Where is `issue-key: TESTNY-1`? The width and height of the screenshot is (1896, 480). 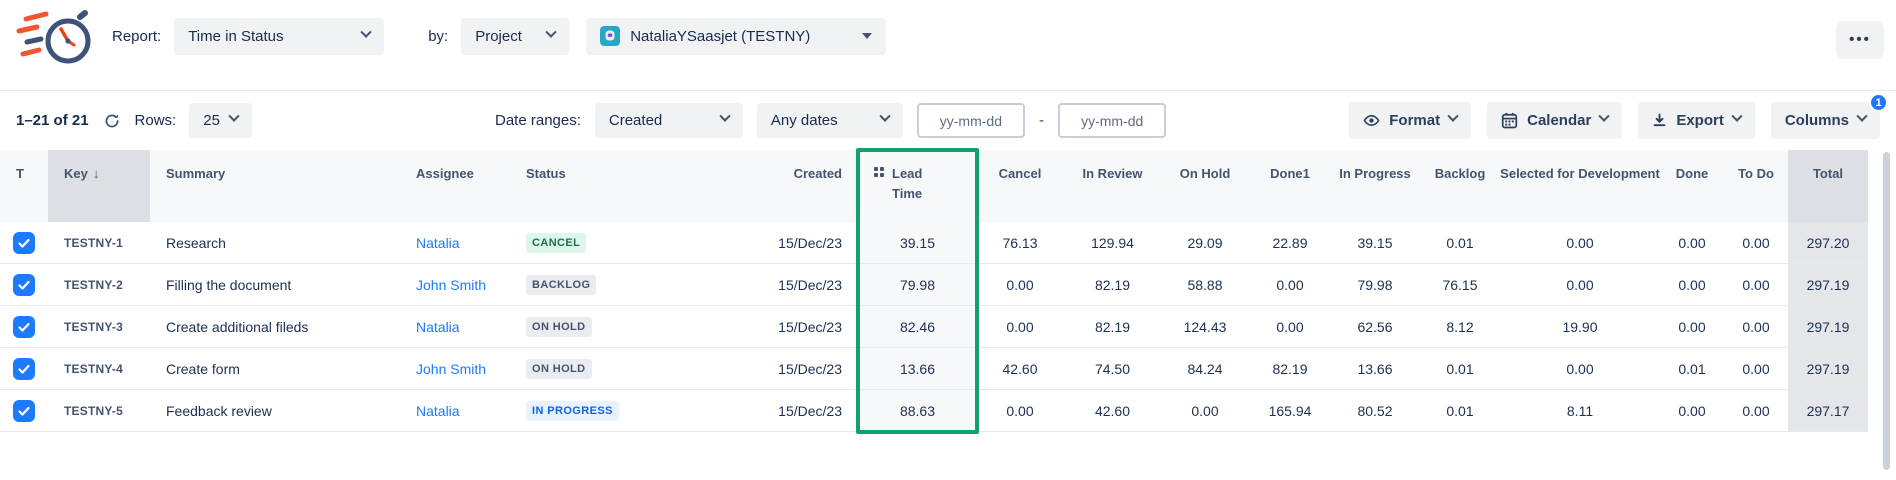 issue-key: TESTNY-1 is located at coordinates (93, 242).